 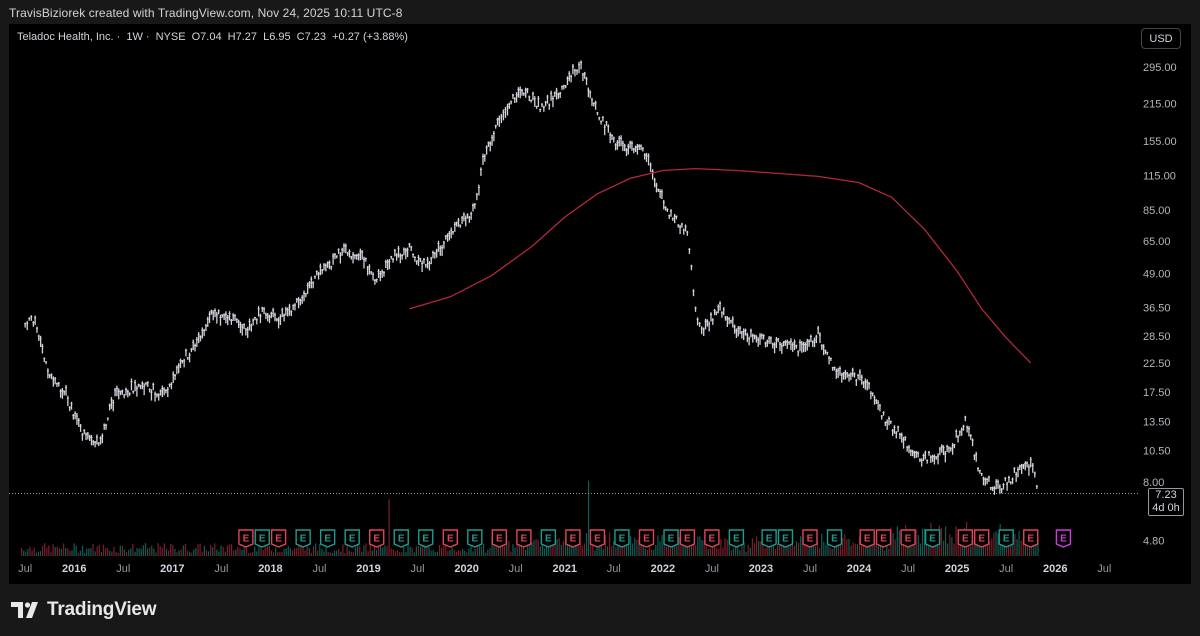 What do you see at coordinates (600, 610) in the screenshot?
I see `bottom-bar: TradingView` at bounding box center [600, 610].